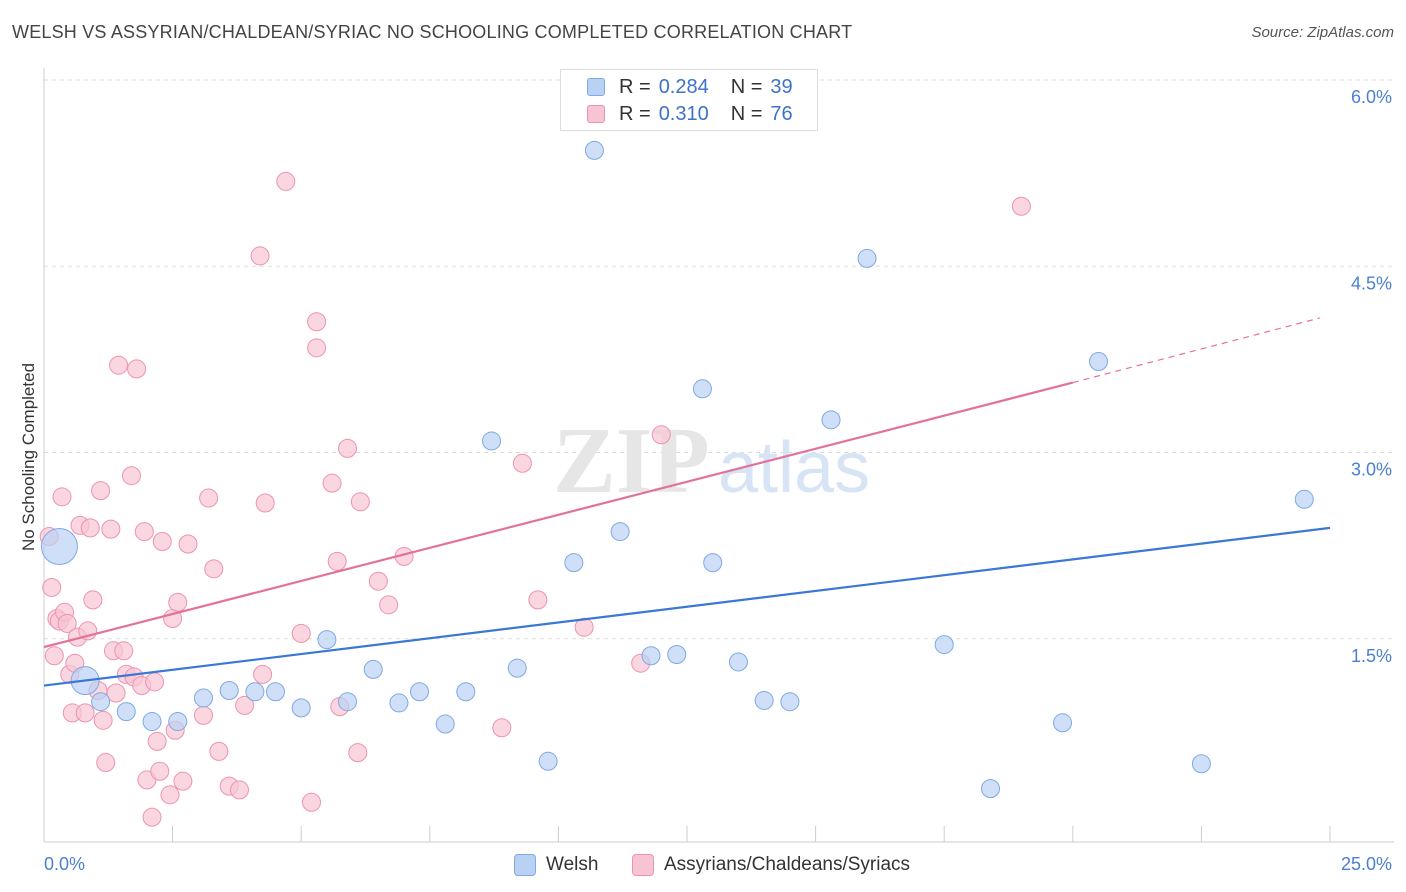 Image resolution: width=1406 pixels, height=892 pixels. Describe the element at coordinates (631, 461) in the screenshot. I see `watermark-zip: ZIP` at that location.